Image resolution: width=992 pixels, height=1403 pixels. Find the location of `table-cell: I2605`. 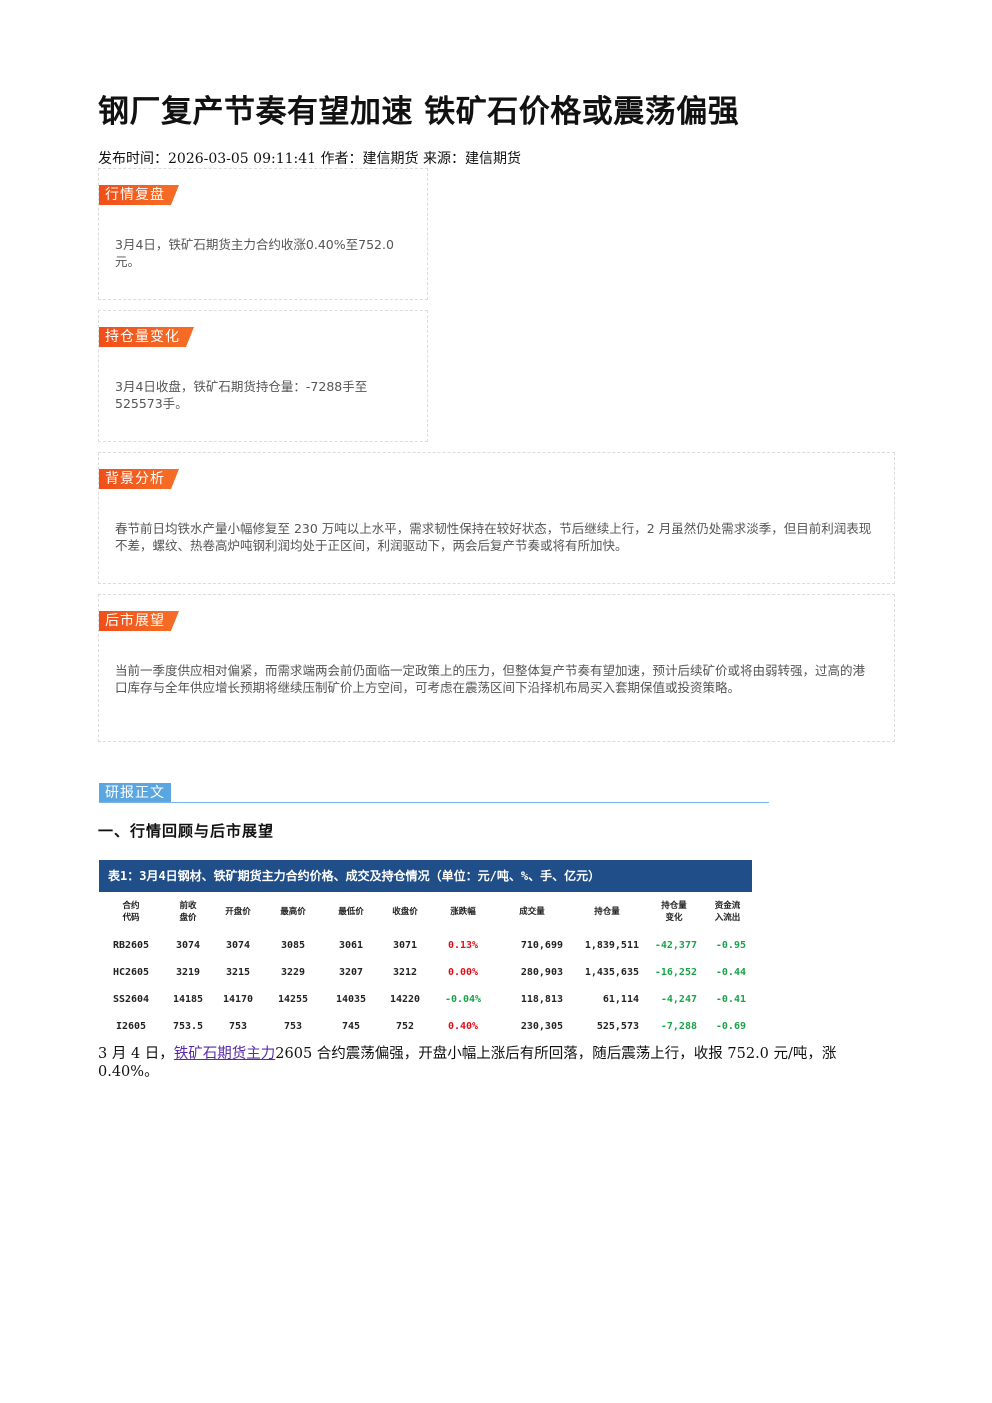

table-cell: I2605 is located at coordinates (131, 1026).